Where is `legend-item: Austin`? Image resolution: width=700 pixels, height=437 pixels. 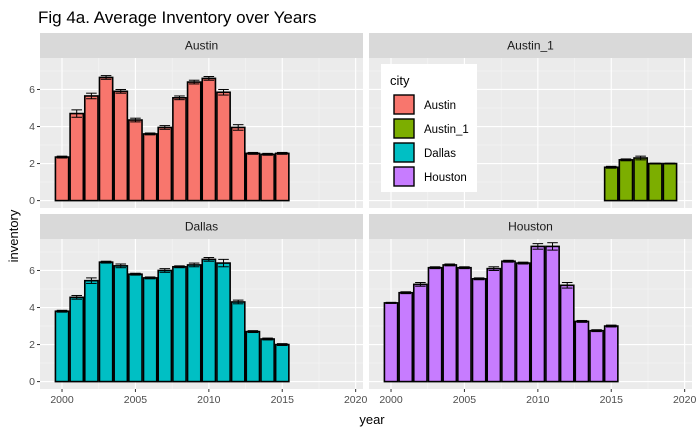 legend-item: Austin is located at coordinates (424, 104).